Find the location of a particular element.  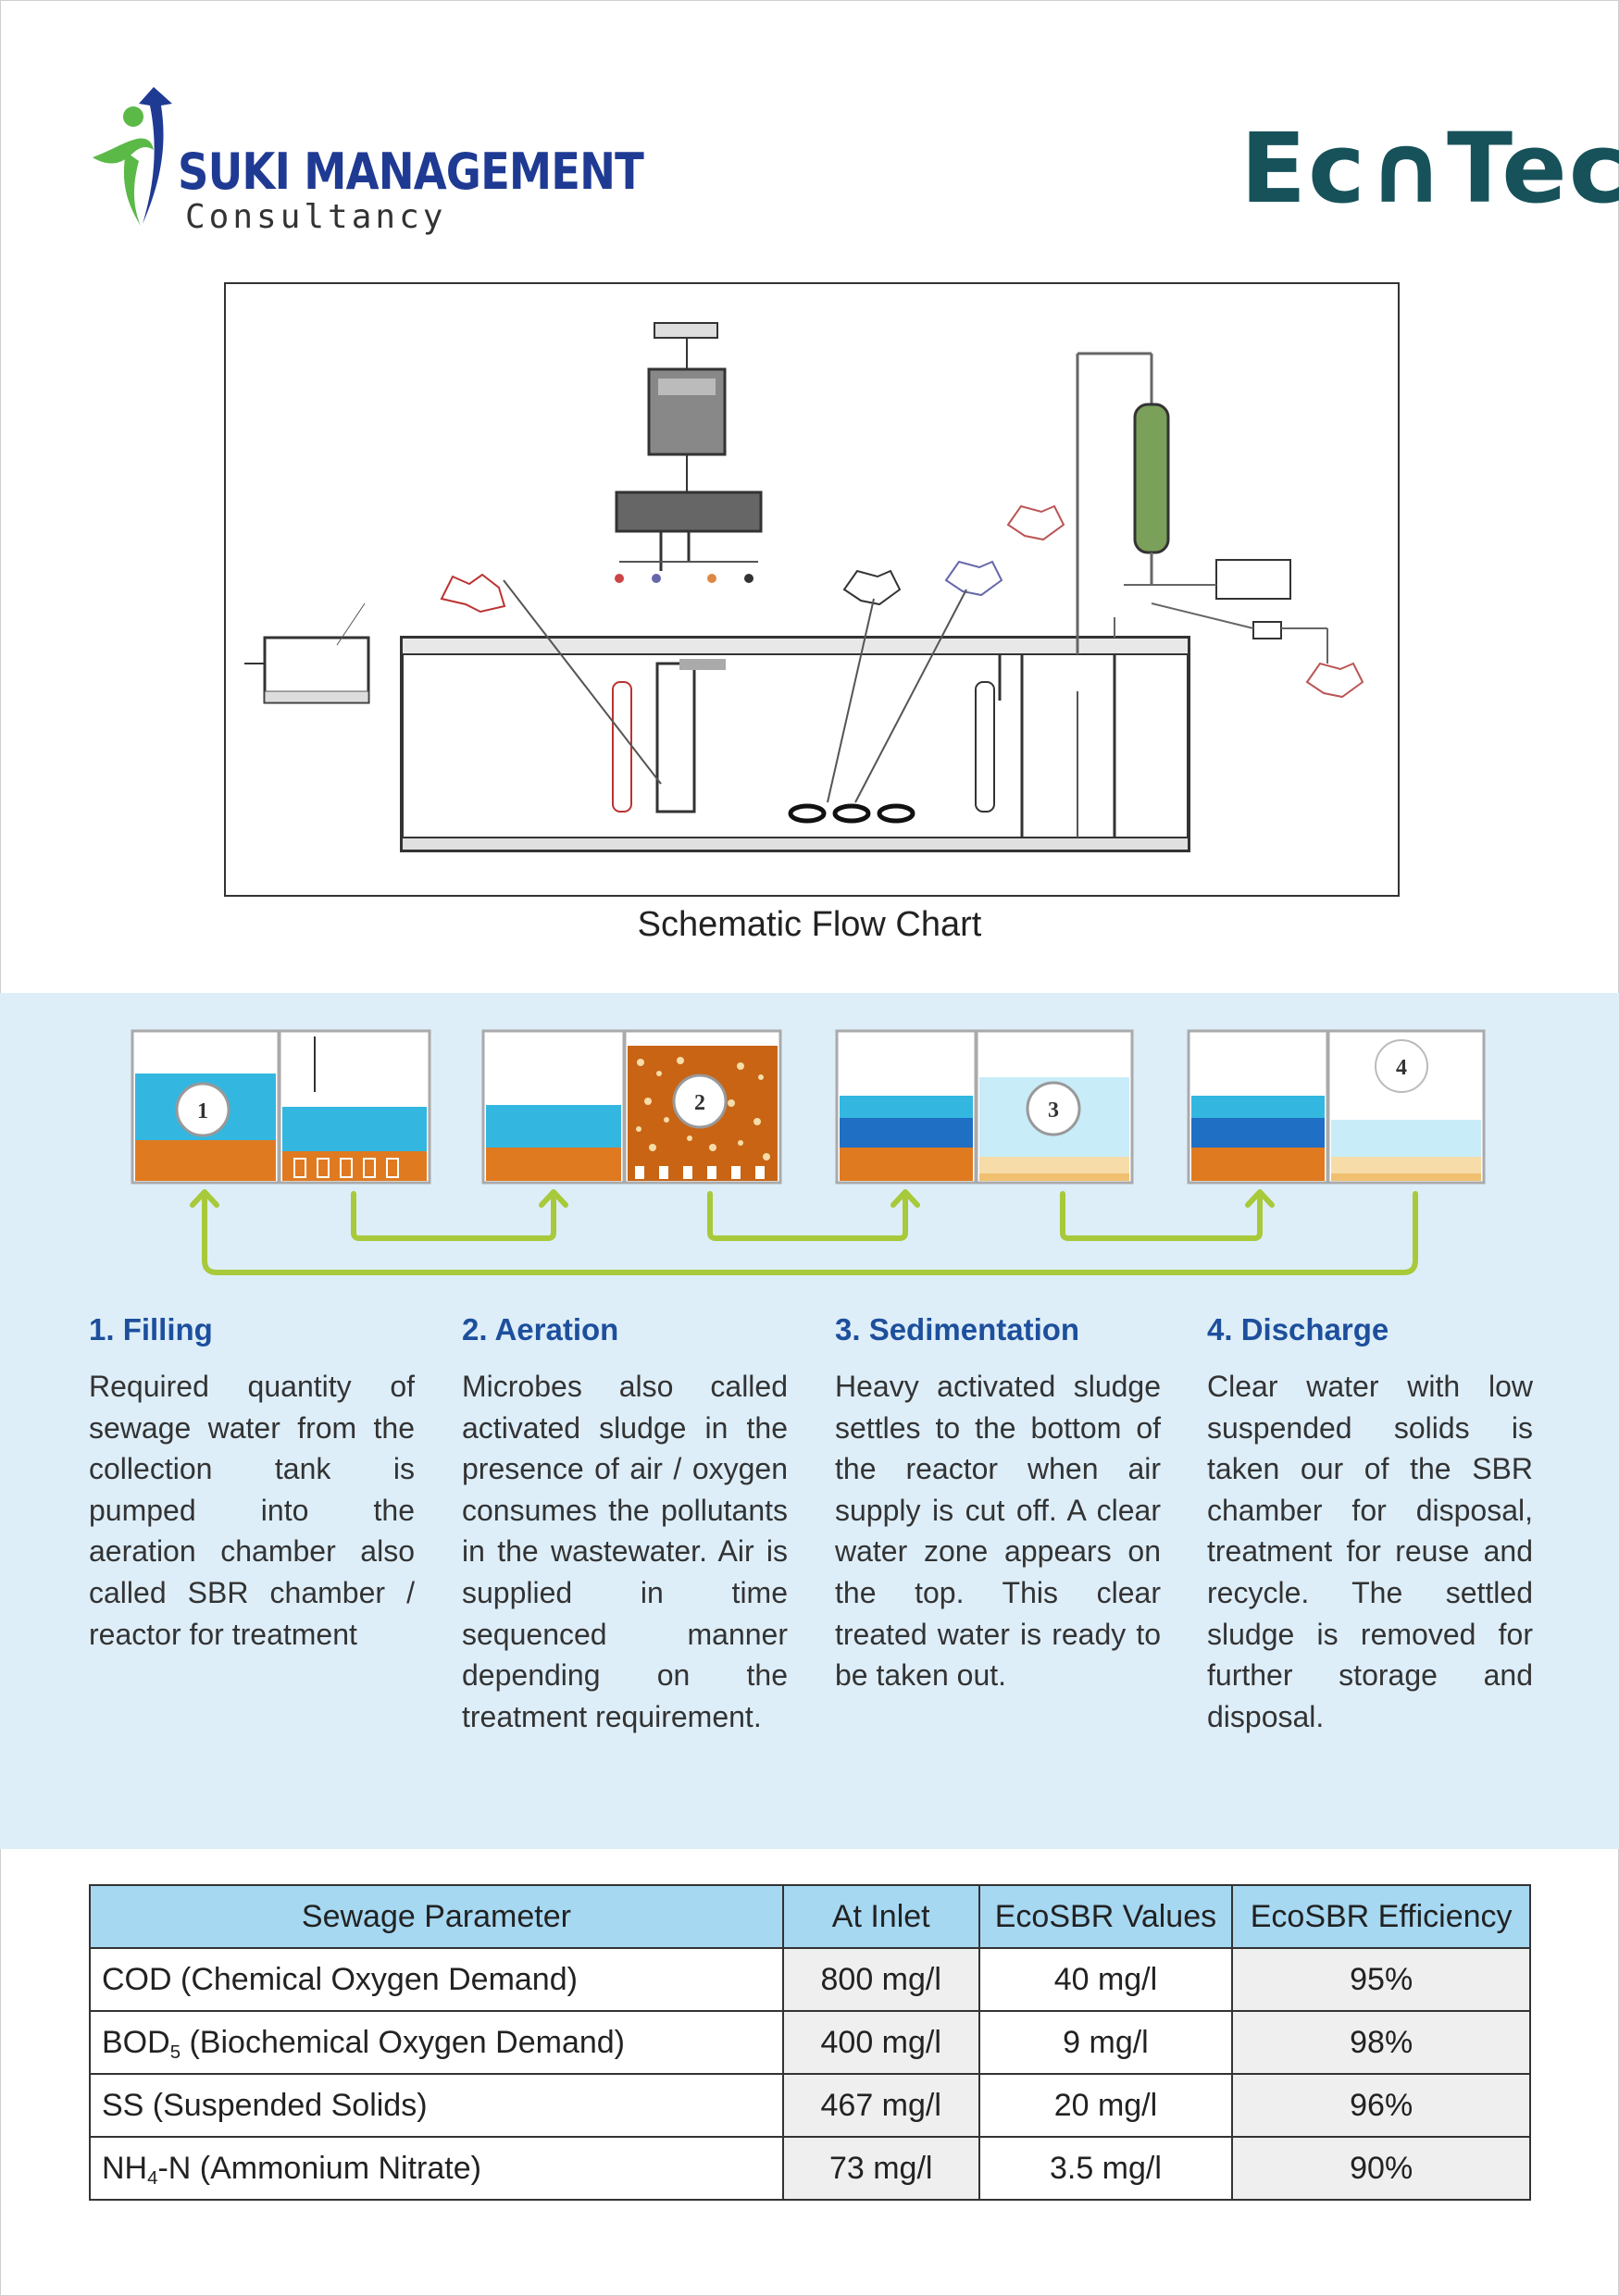

step-filling-title: 1. Filling is located at coordinates (151, 1330).